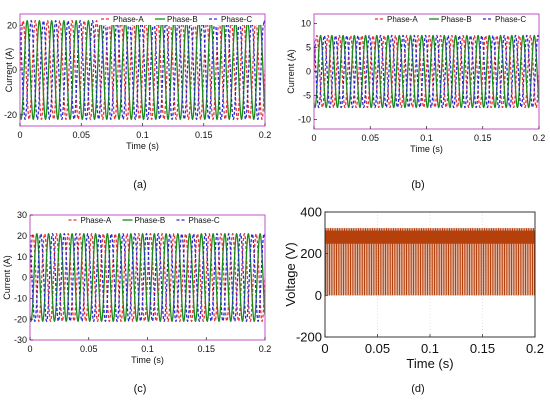 The width and height of the screenshot is (550, 403). What do you see at coordinates (308, 48) in the screenshot?
I see `y-tick-label: 5` at bounding box center [308, 48].